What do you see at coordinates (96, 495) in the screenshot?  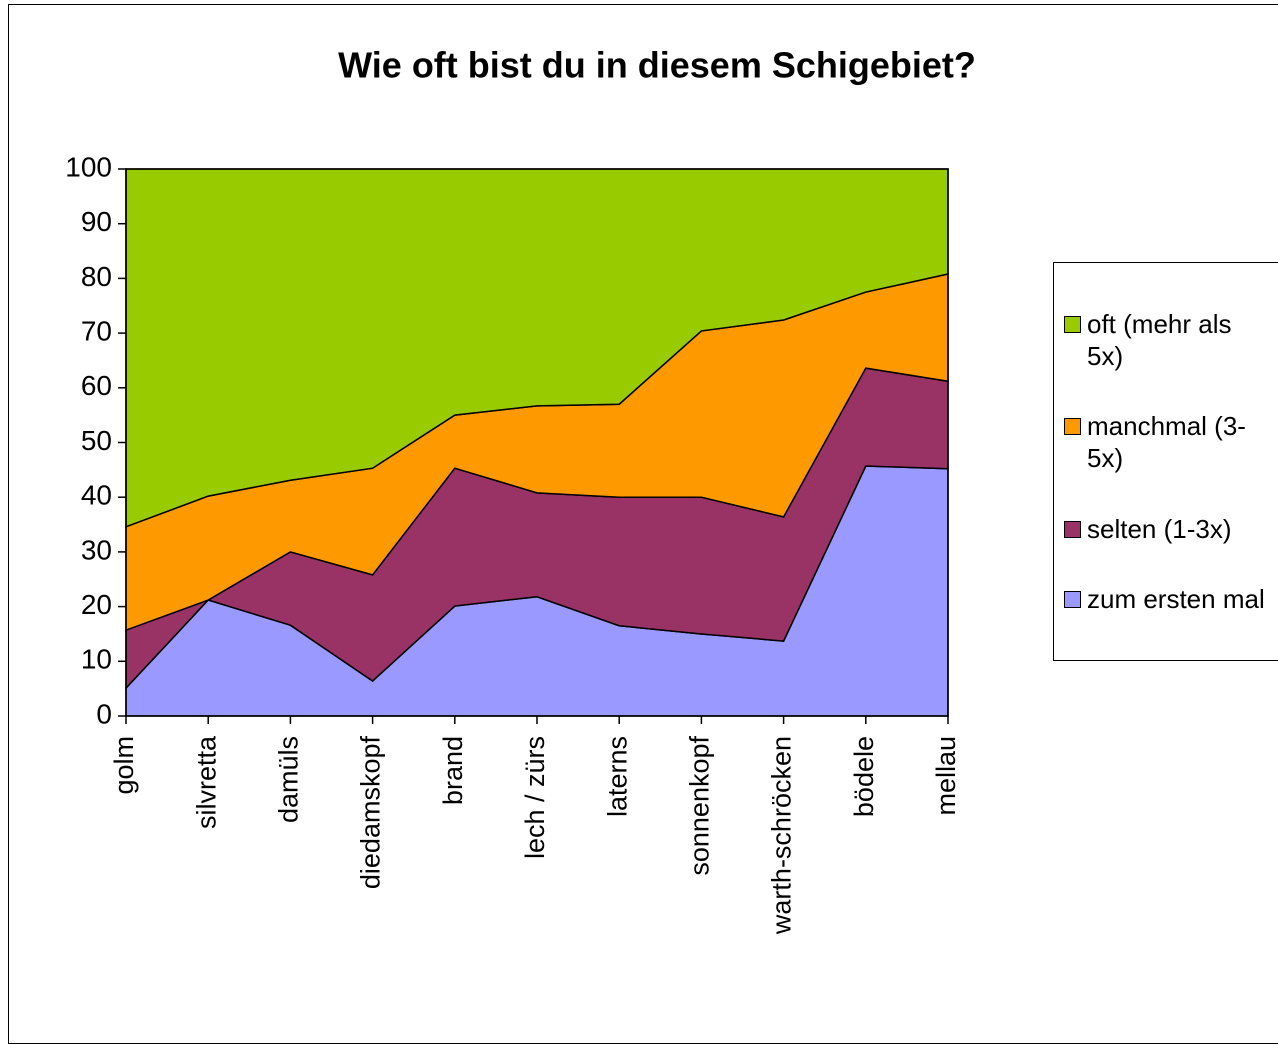 I see `y-tick-label: 40` at bounding box center [96, 495].